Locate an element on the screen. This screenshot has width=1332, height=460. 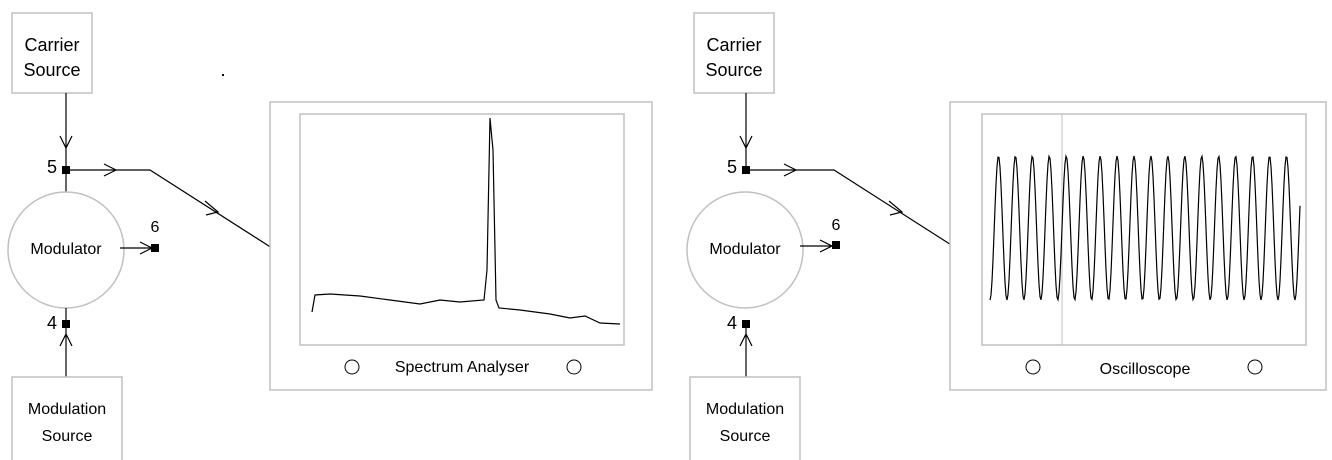
modulator is located at coordinates (745, 250).